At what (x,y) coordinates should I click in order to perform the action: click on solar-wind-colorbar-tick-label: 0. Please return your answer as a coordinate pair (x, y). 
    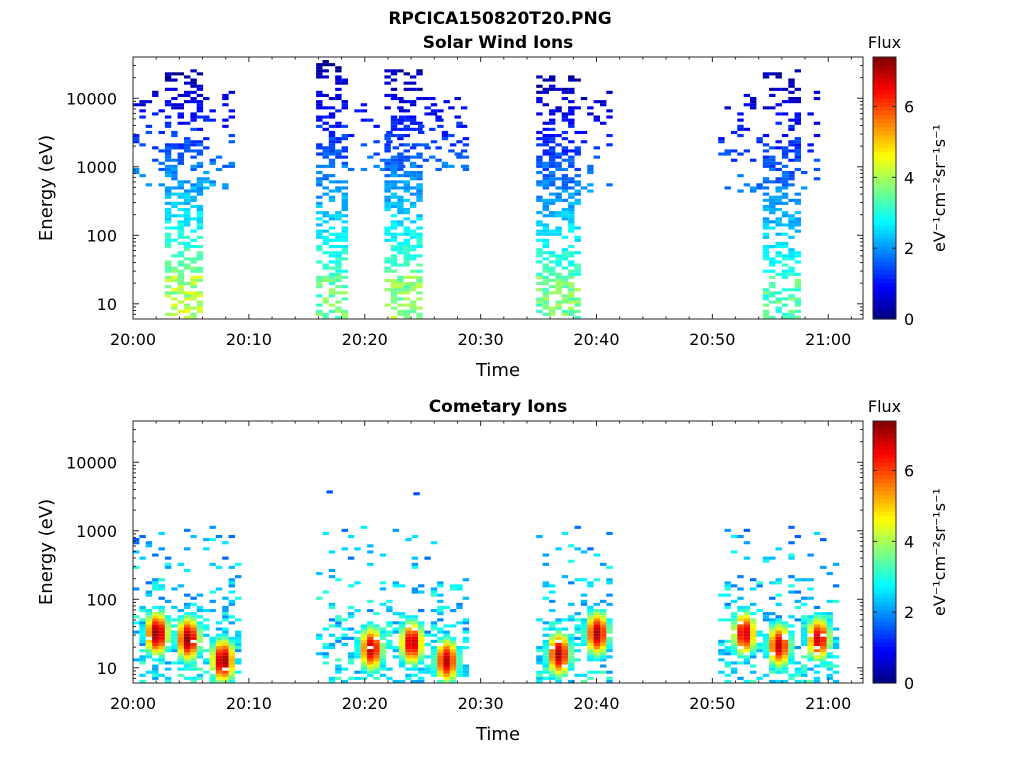
    Looking at the image, I should click on (909, 319).